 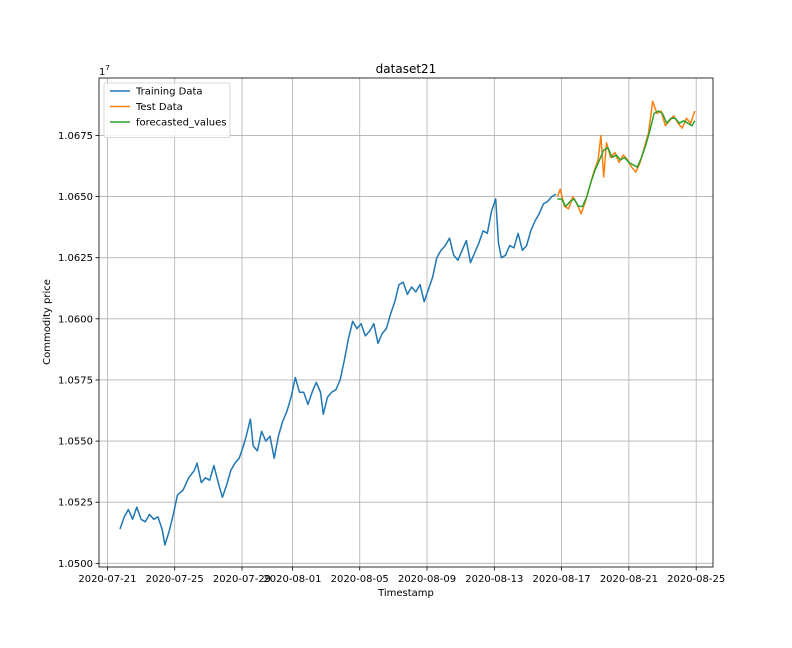 I want to click on y-tick-label: 1.0600, so click(x=75, y=319).